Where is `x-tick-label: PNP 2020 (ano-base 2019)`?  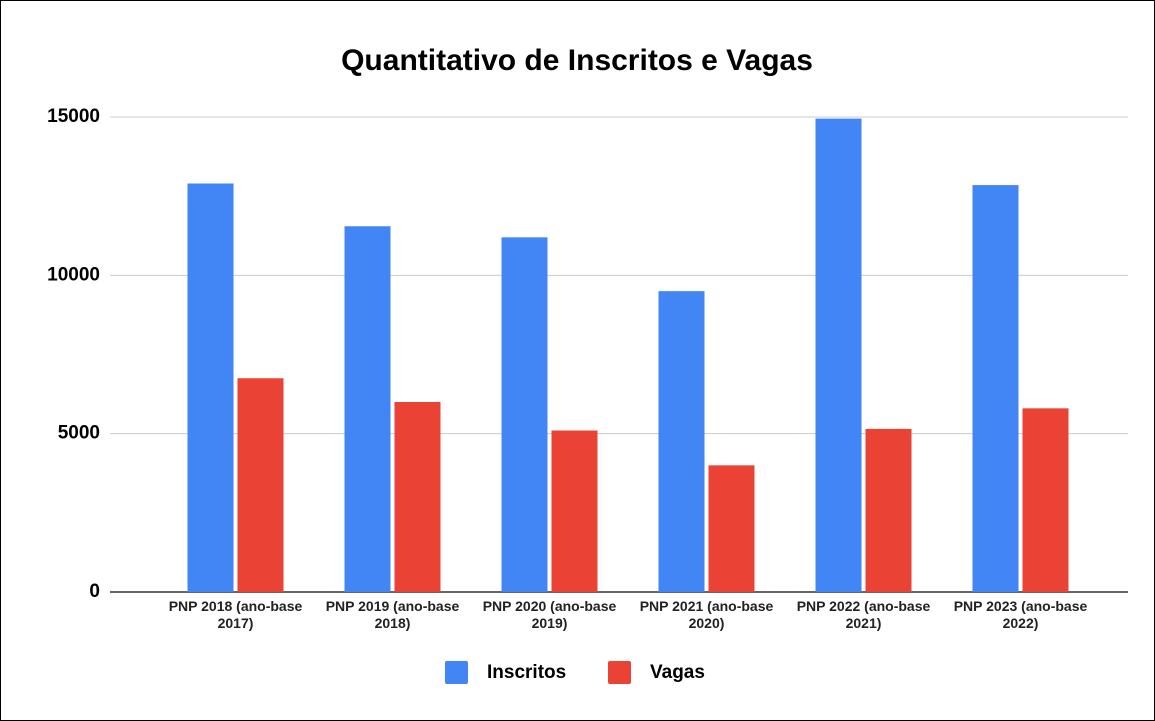
x-tick-label: PNP 2020 (ano-base 2019) is located at coordinates (549, 614).